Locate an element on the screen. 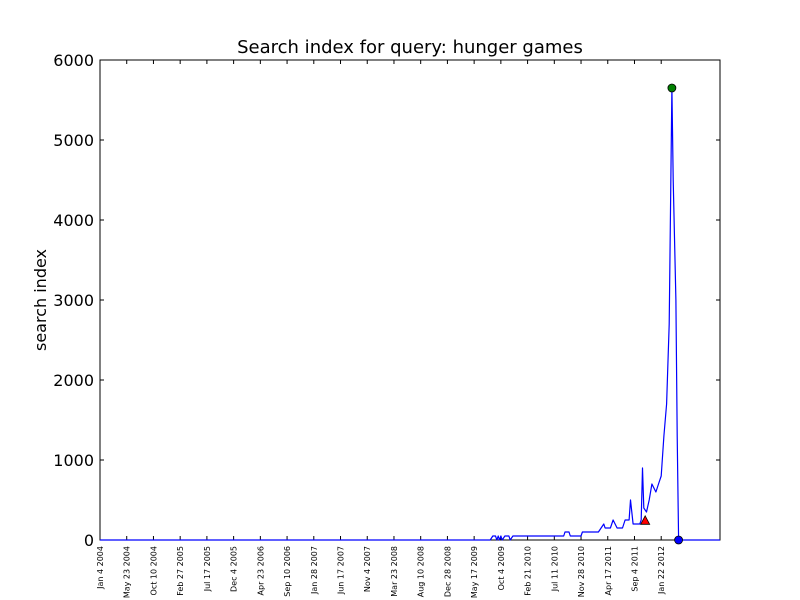  peak-marker-circle is located at coordinates (672, 88).